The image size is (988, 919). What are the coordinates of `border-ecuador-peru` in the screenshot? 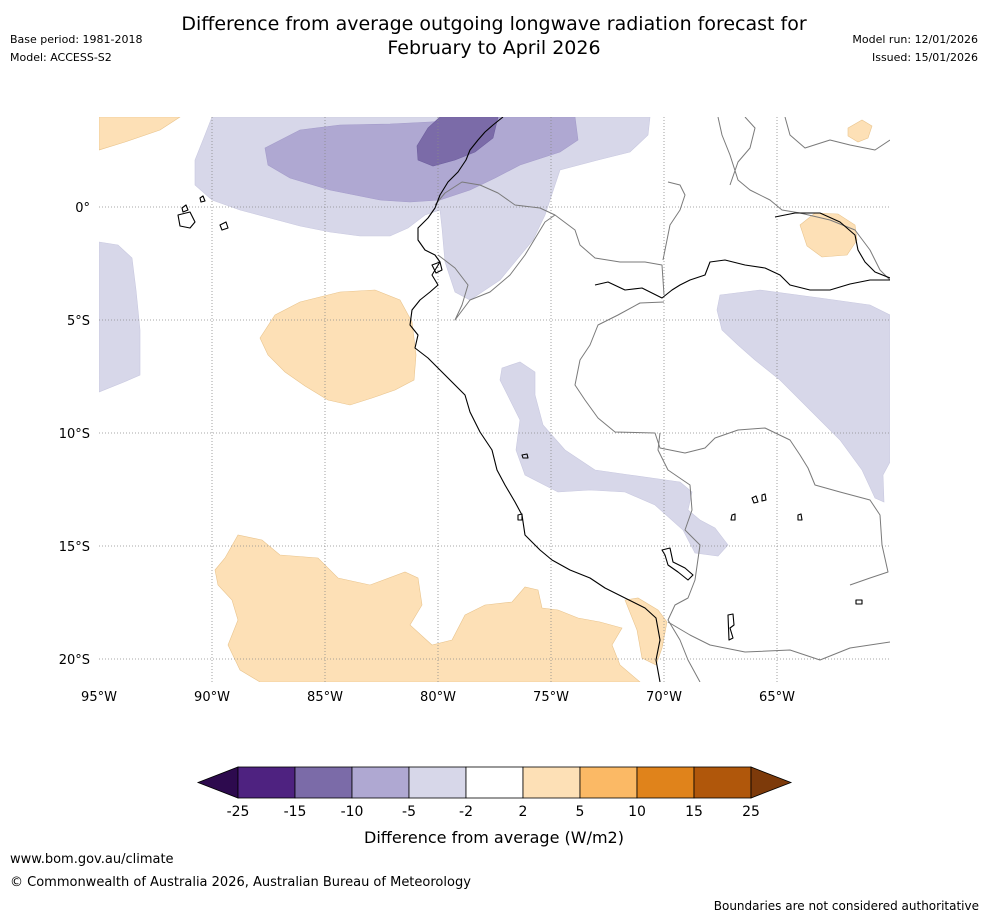 It's located at (496, 267).